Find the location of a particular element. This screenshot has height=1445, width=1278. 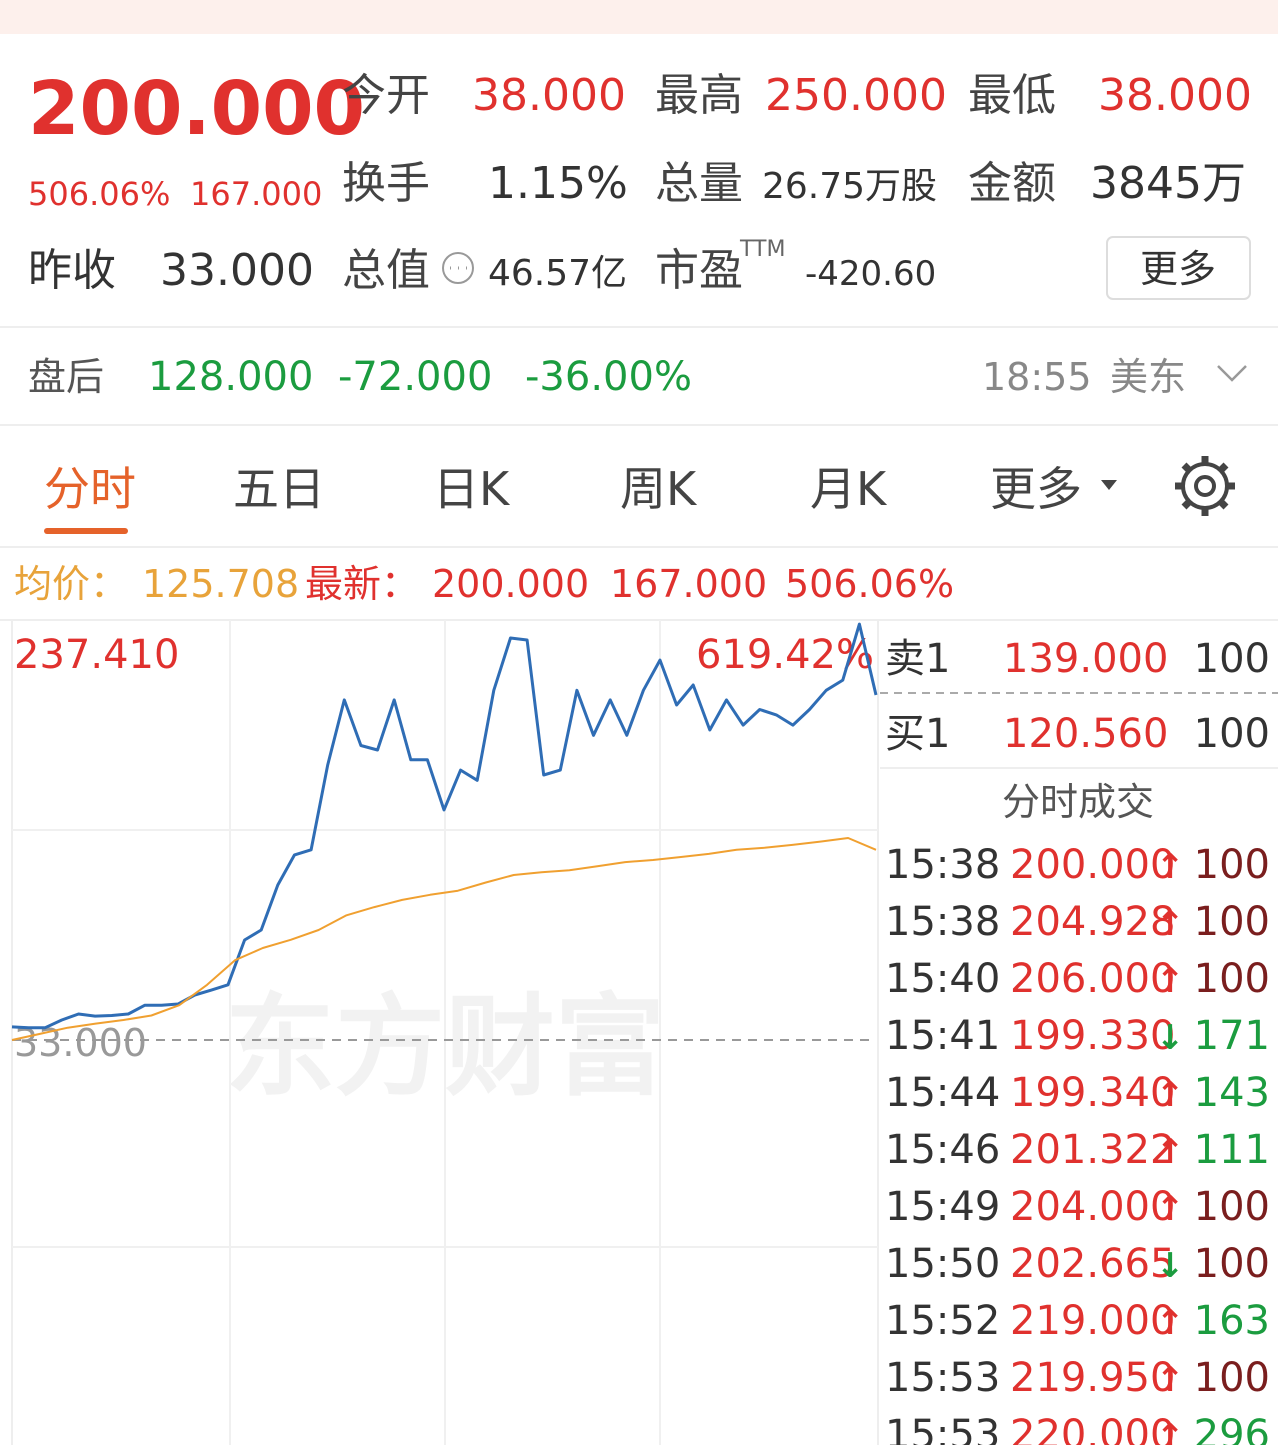

field-label: 最高 is located at coordinates (699, 95).